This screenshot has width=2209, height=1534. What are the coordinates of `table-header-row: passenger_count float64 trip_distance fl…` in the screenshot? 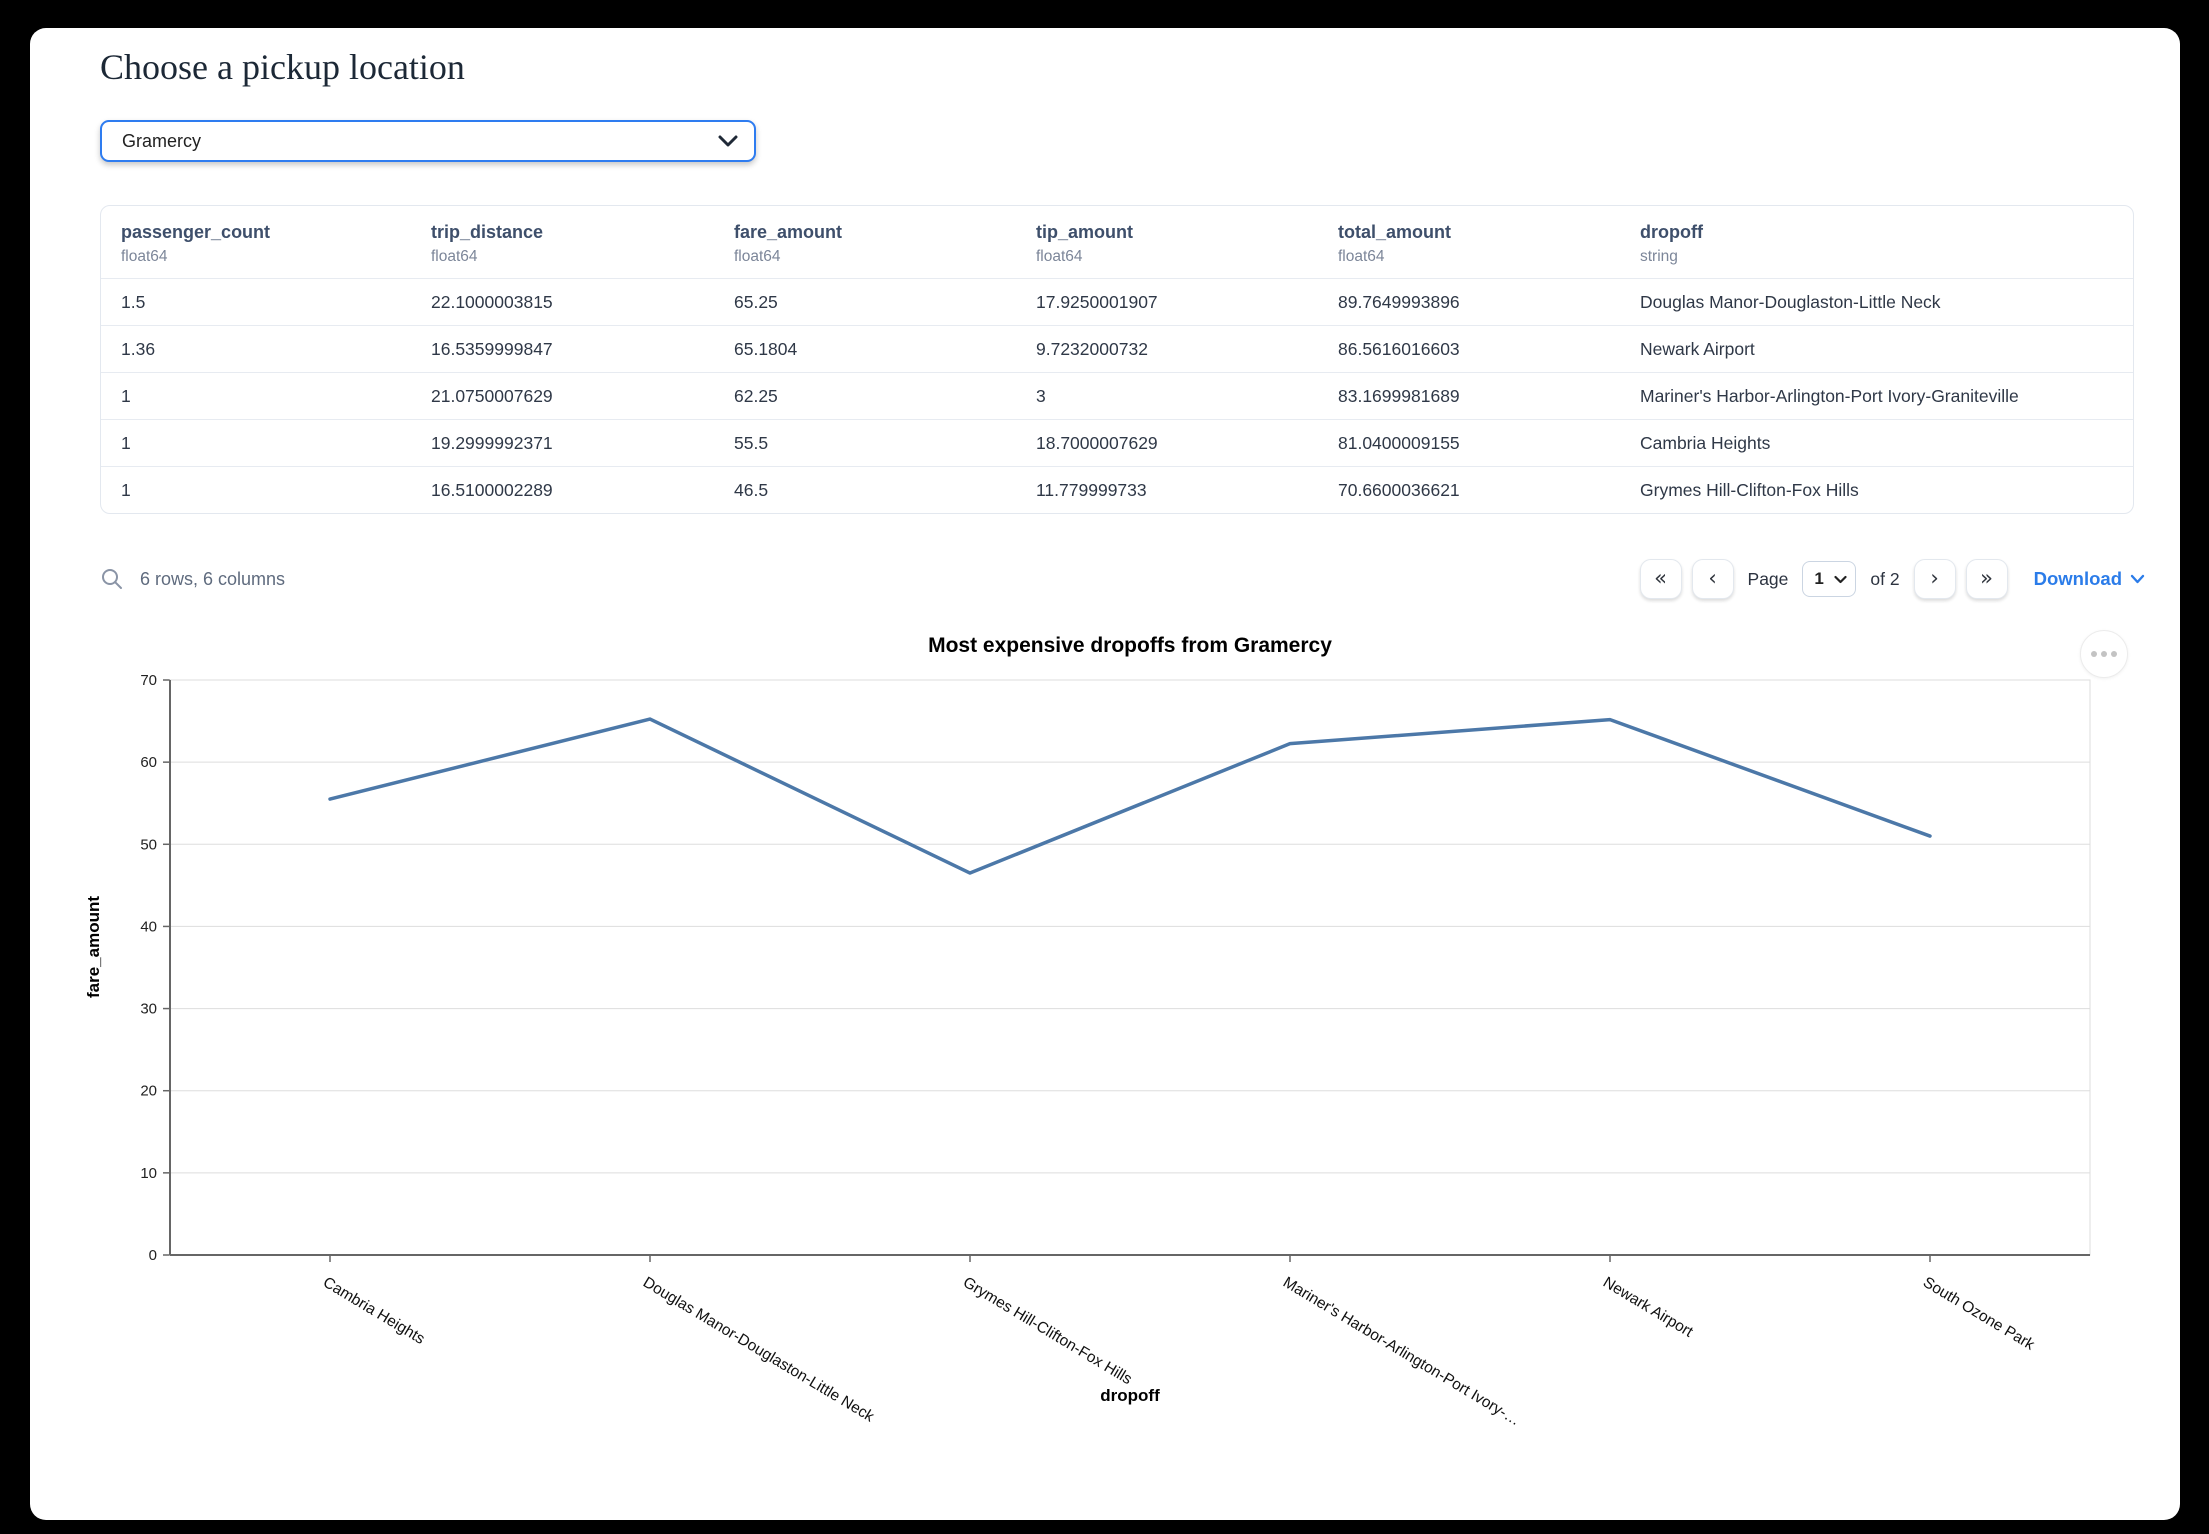 It's located at (1117, 242).